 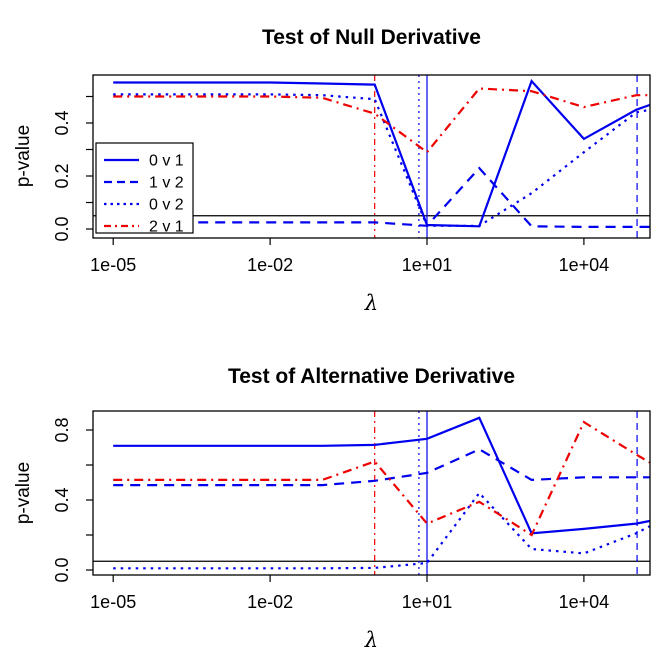 I want to click on y-tick-label: 0.2, so click(x=62, y=175).